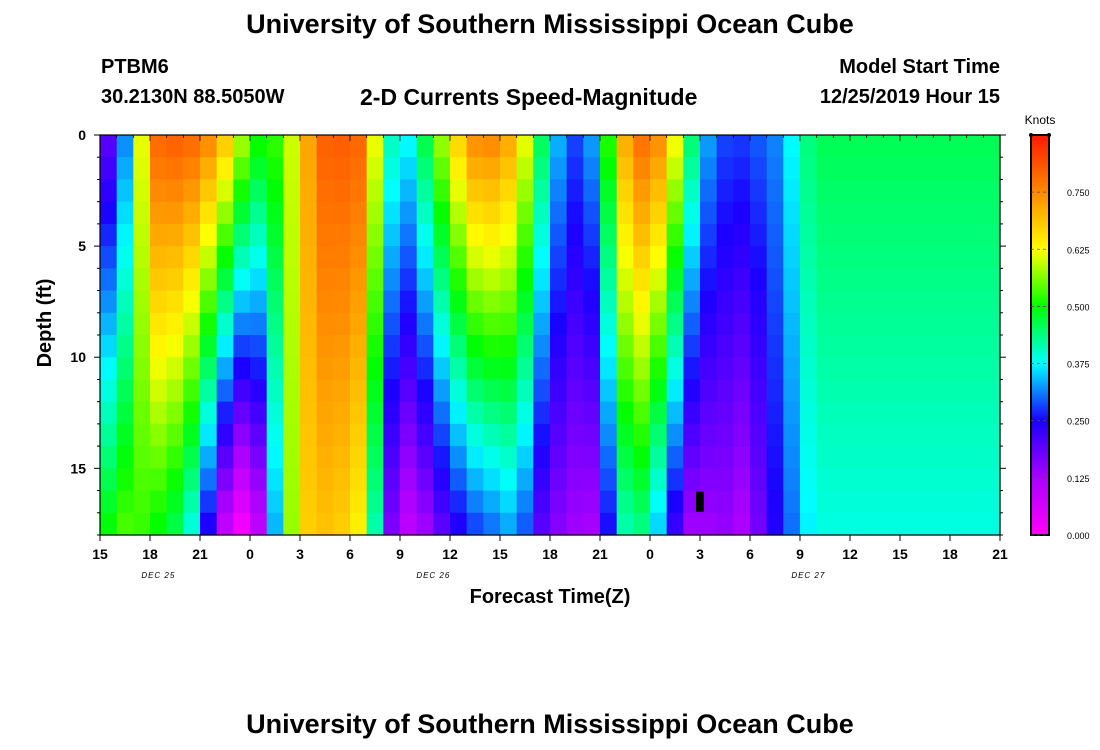  Describe the element at coordinates (950, 554) in the screenshot. I see `x-tick-label: 18` at that location.